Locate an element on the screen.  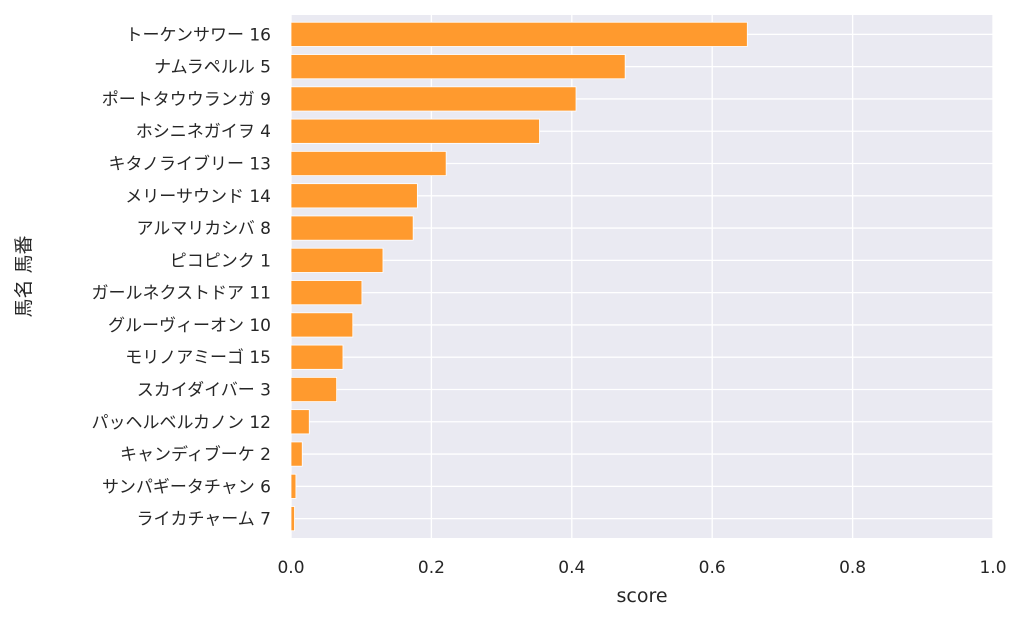
y-axis-label: 馬名 馬番 is located at coordinates (24, 276).